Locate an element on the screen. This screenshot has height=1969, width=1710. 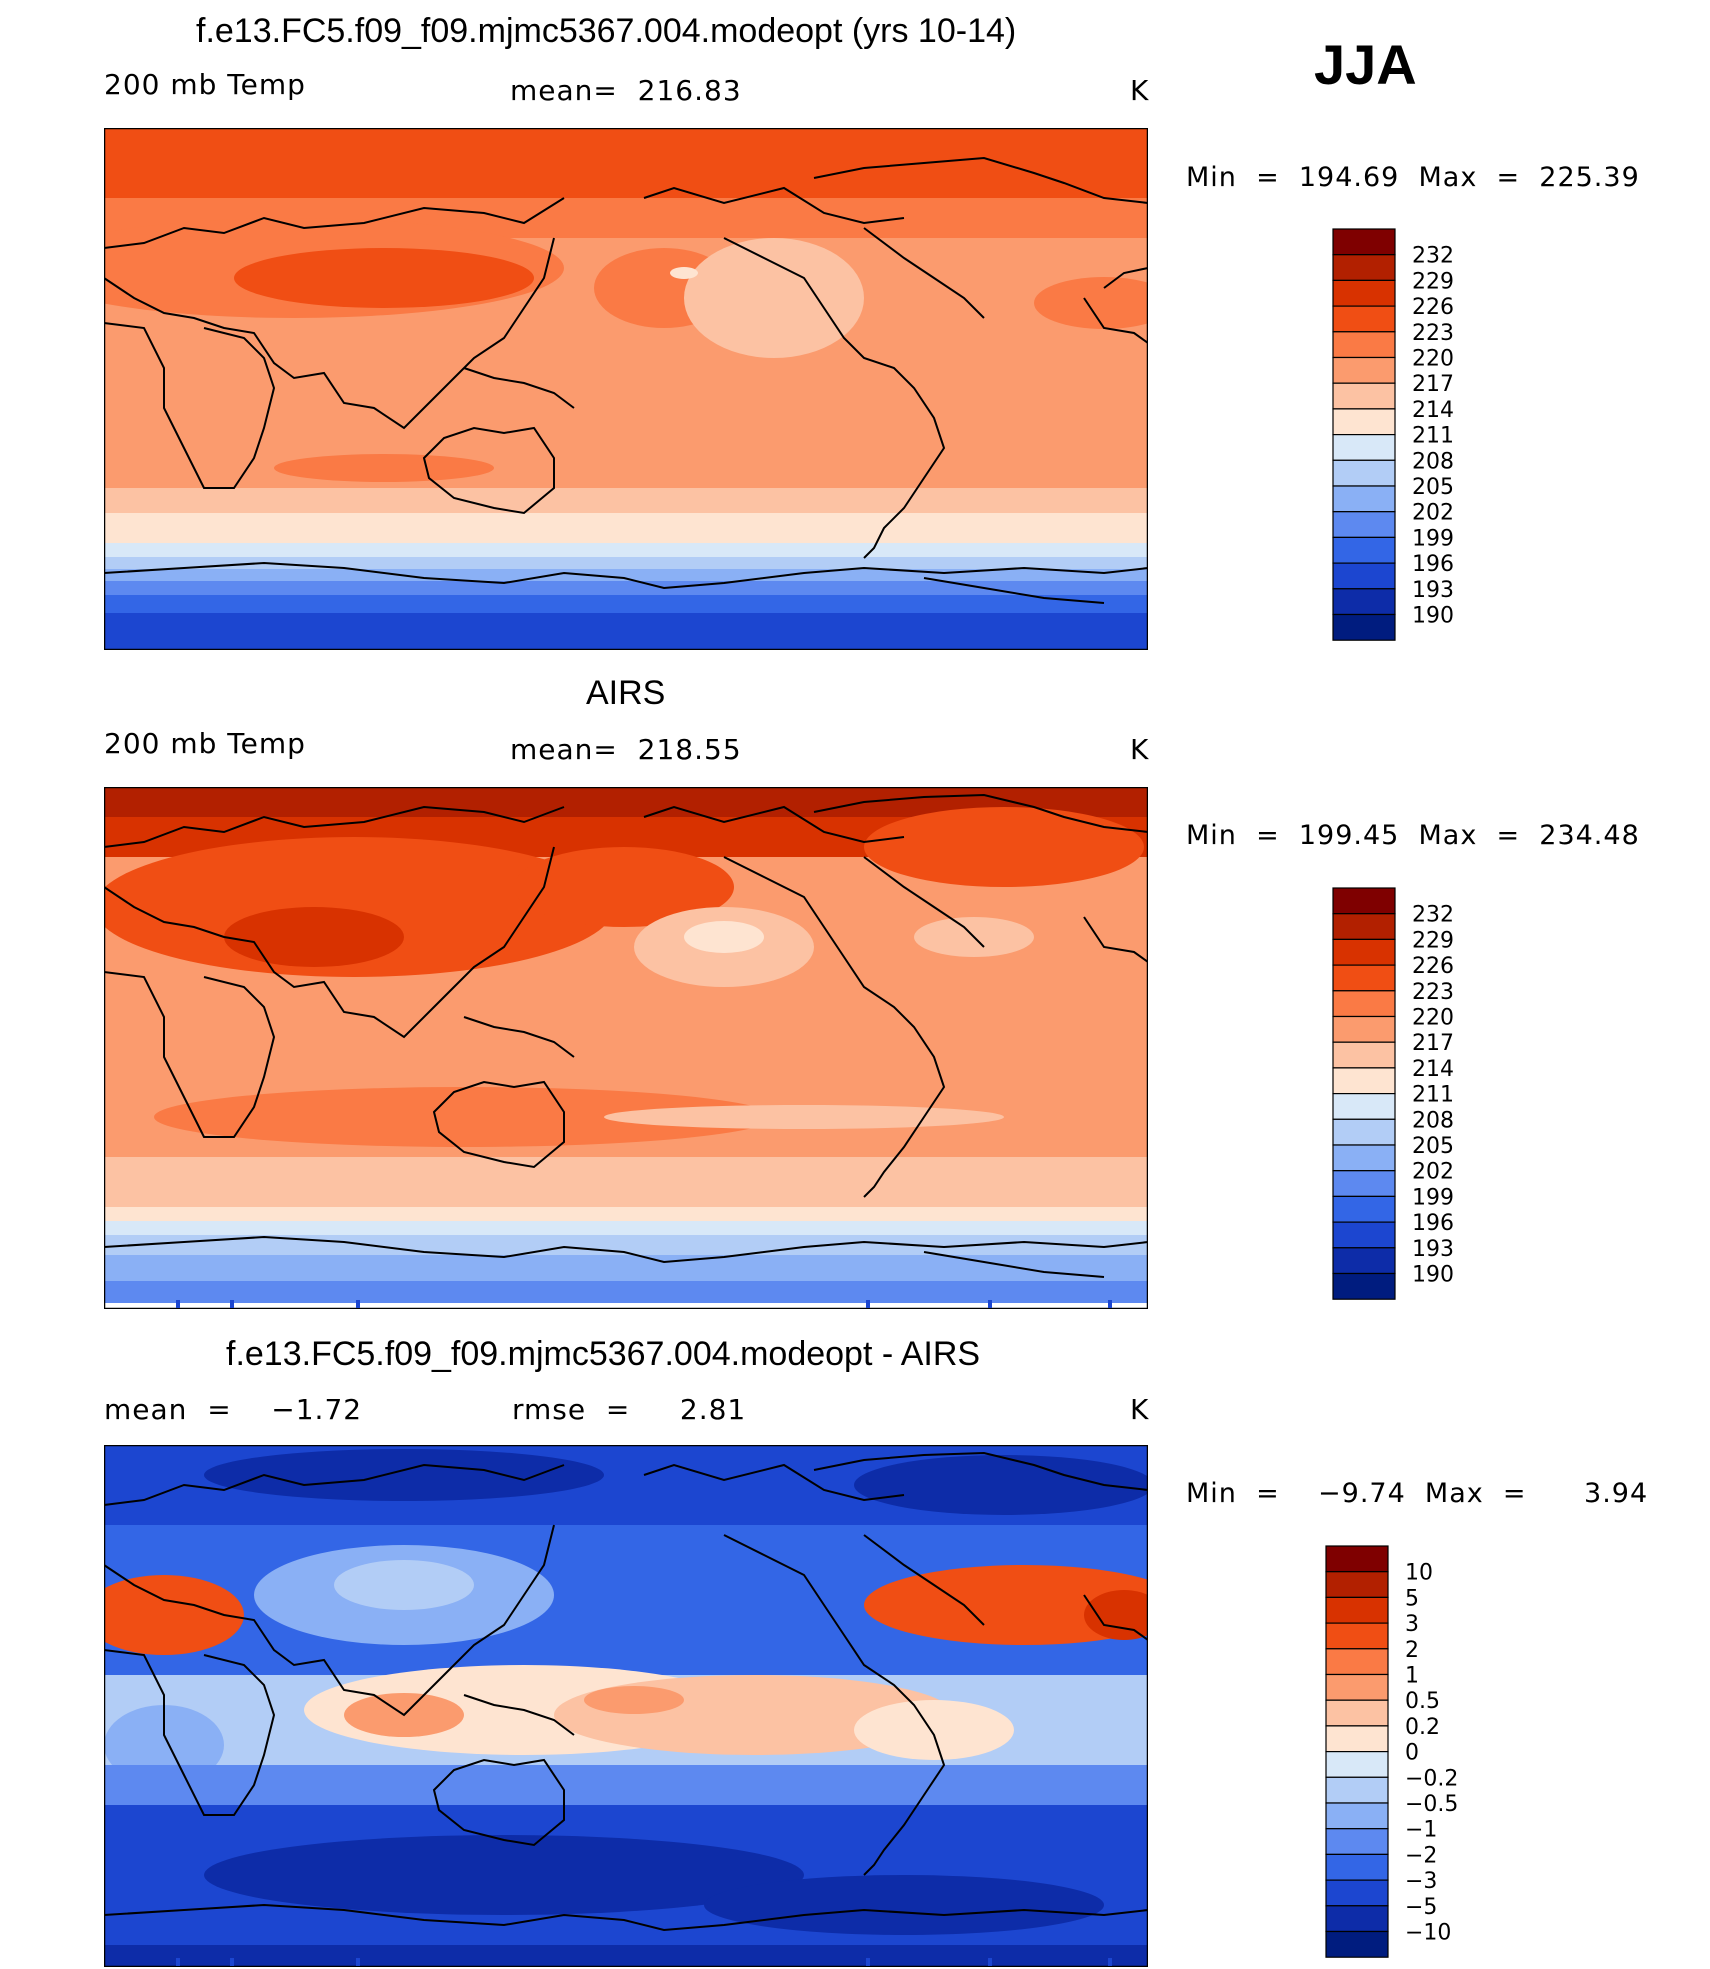
panel3-units: K is located at coordinates (1140, 1409).